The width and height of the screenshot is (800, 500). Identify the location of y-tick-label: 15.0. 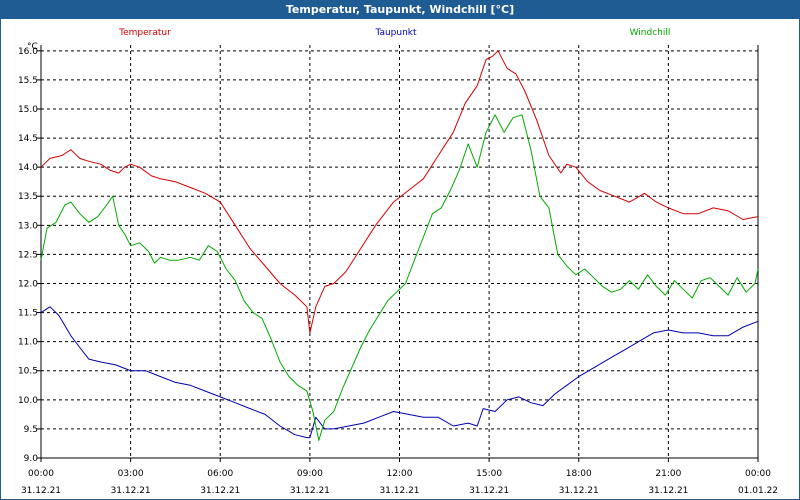
(28, 110).